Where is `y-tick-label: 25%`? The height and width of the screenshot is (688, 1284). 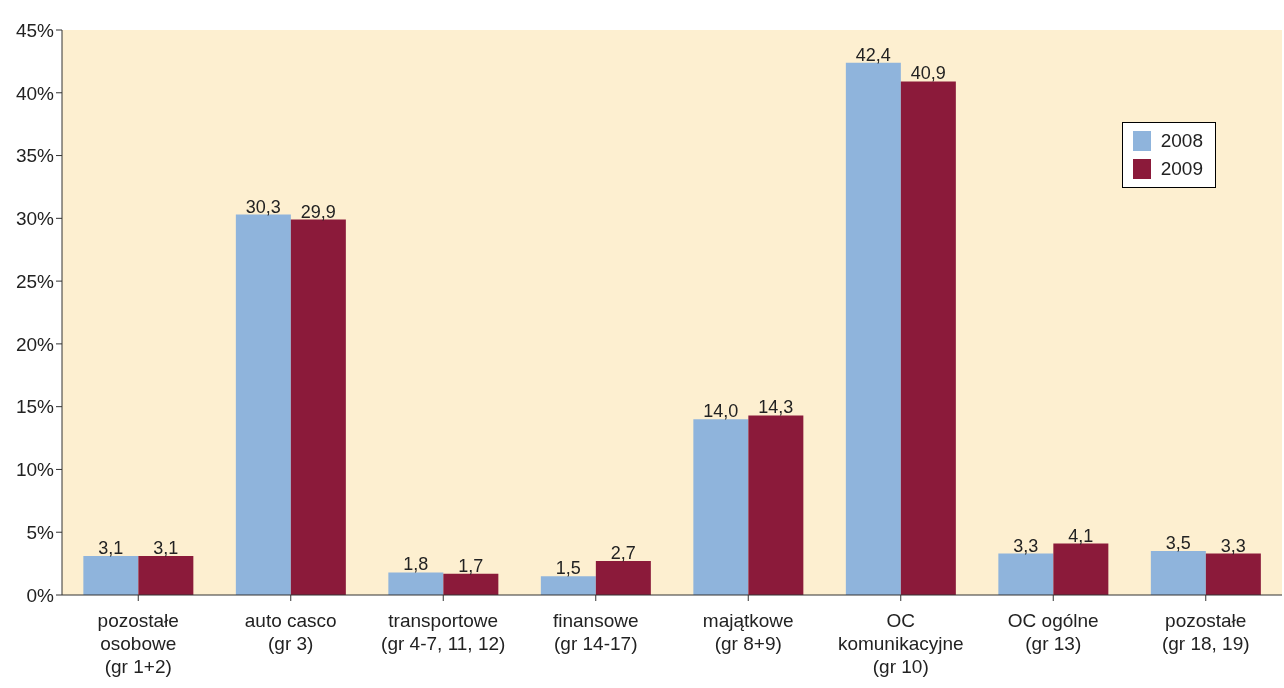 y-tick-label: 25% is located at coordinates (35, 281).